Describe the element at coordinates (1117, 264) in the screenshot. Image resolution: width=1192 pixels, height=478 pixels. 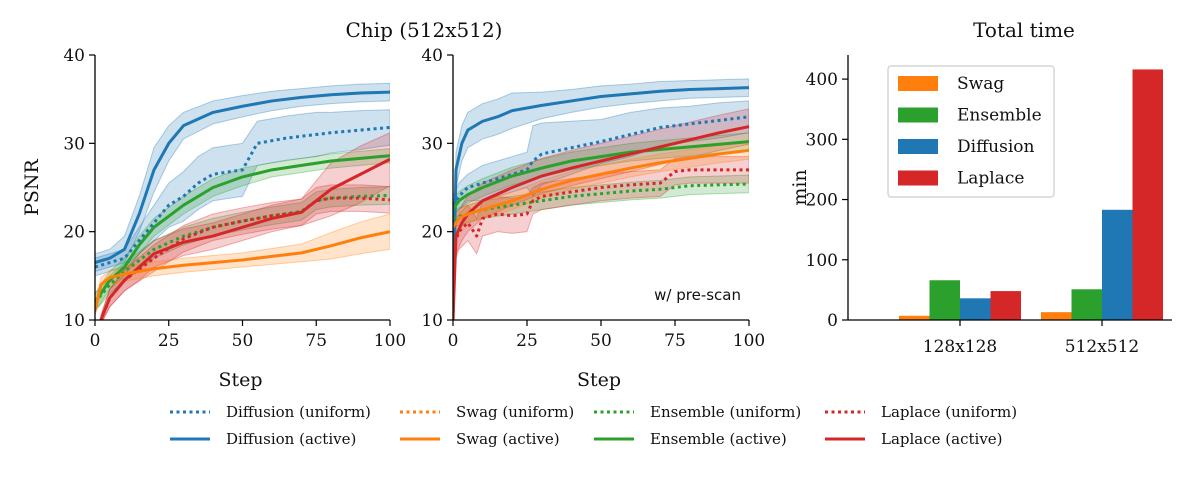
I see `bar-diffusion-512x512` at that location.